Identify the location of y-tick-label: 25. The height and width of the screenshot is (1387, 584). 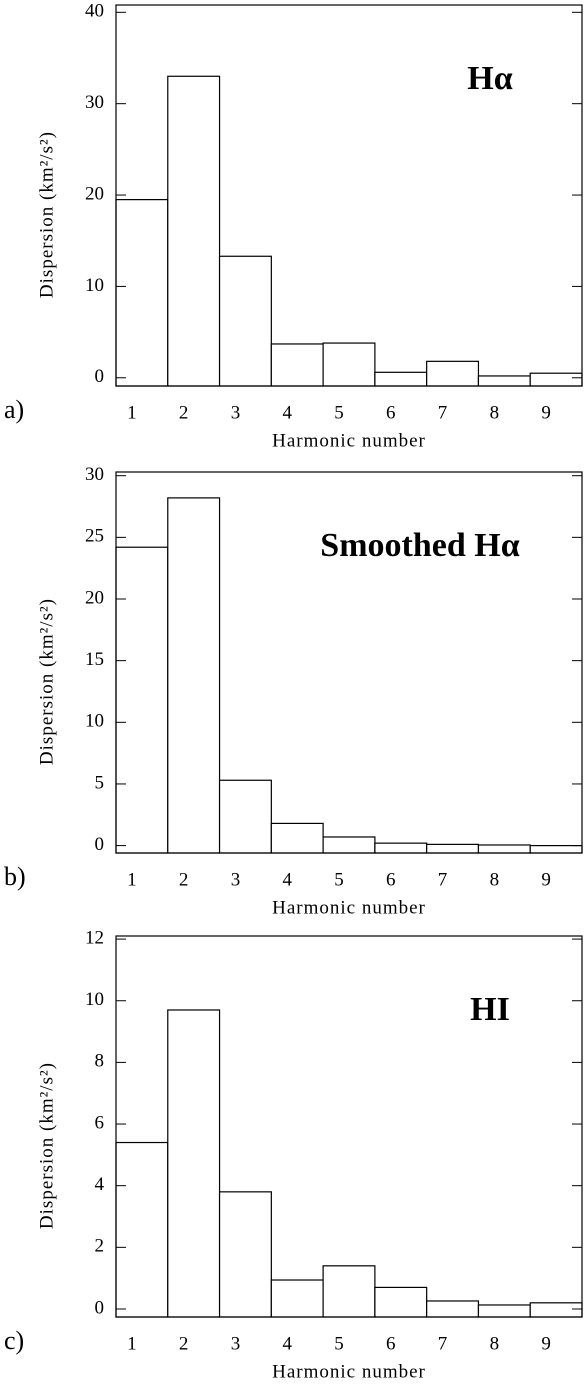
(94, 536).